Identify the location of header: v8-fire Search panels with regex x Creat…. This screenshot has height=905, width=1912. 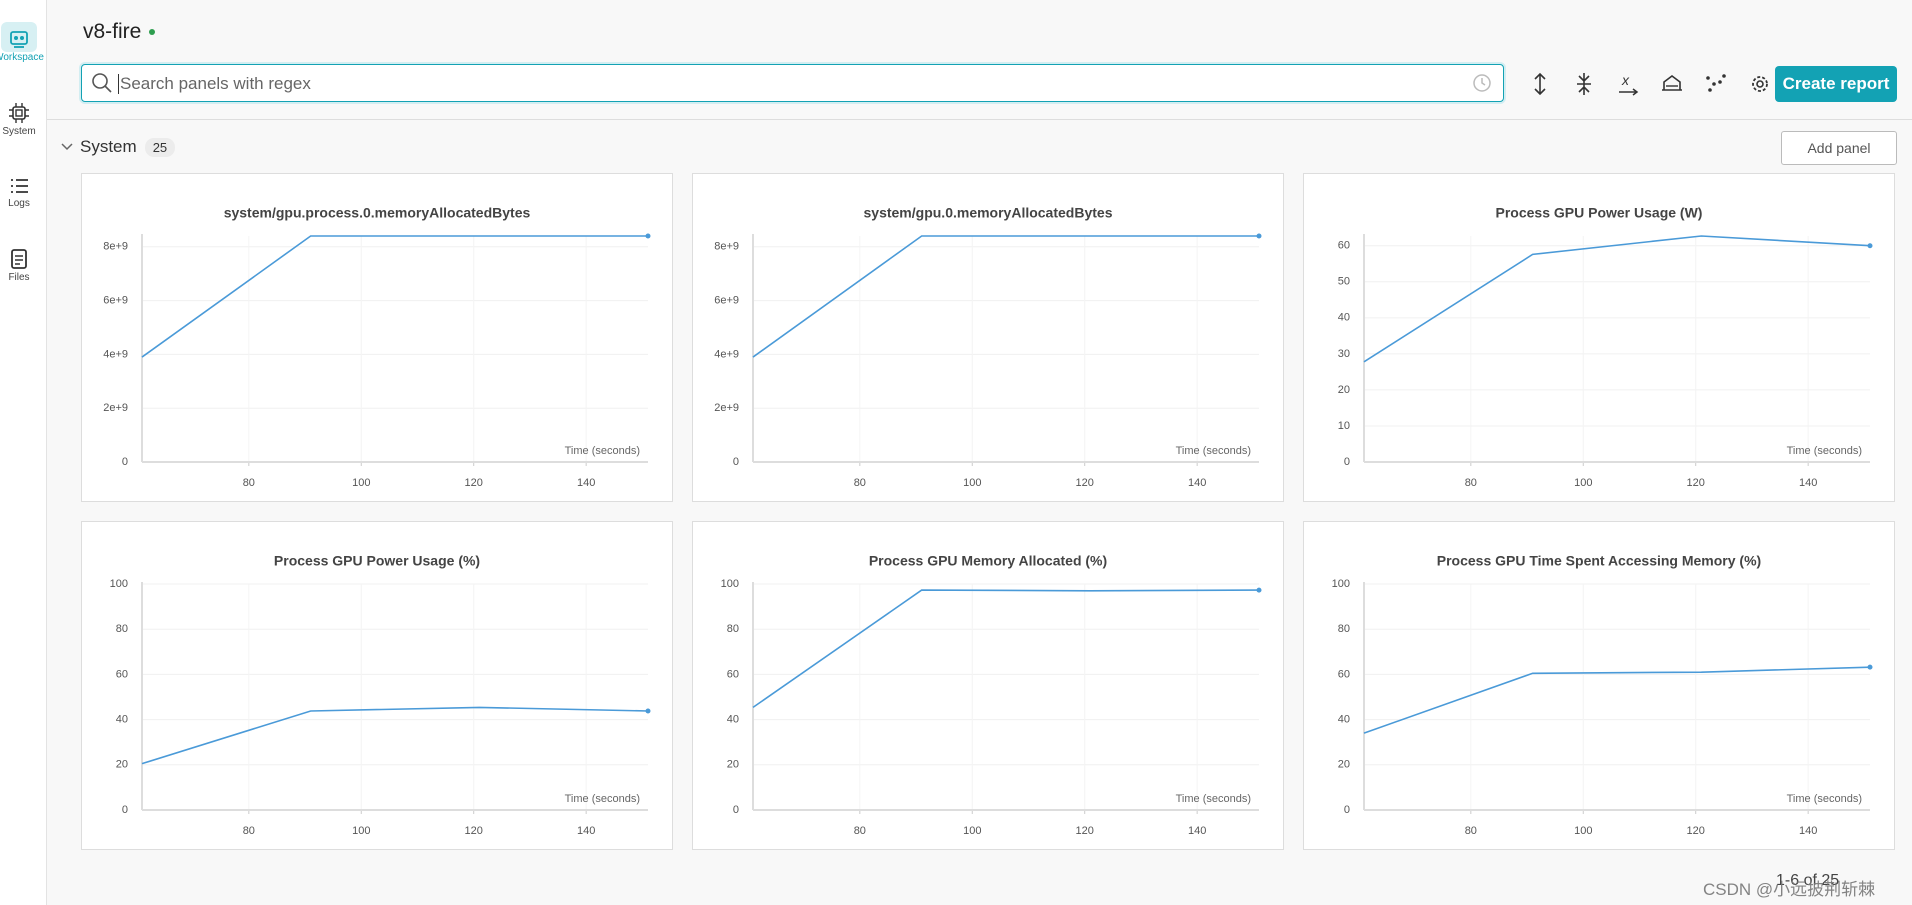
(979, 60).